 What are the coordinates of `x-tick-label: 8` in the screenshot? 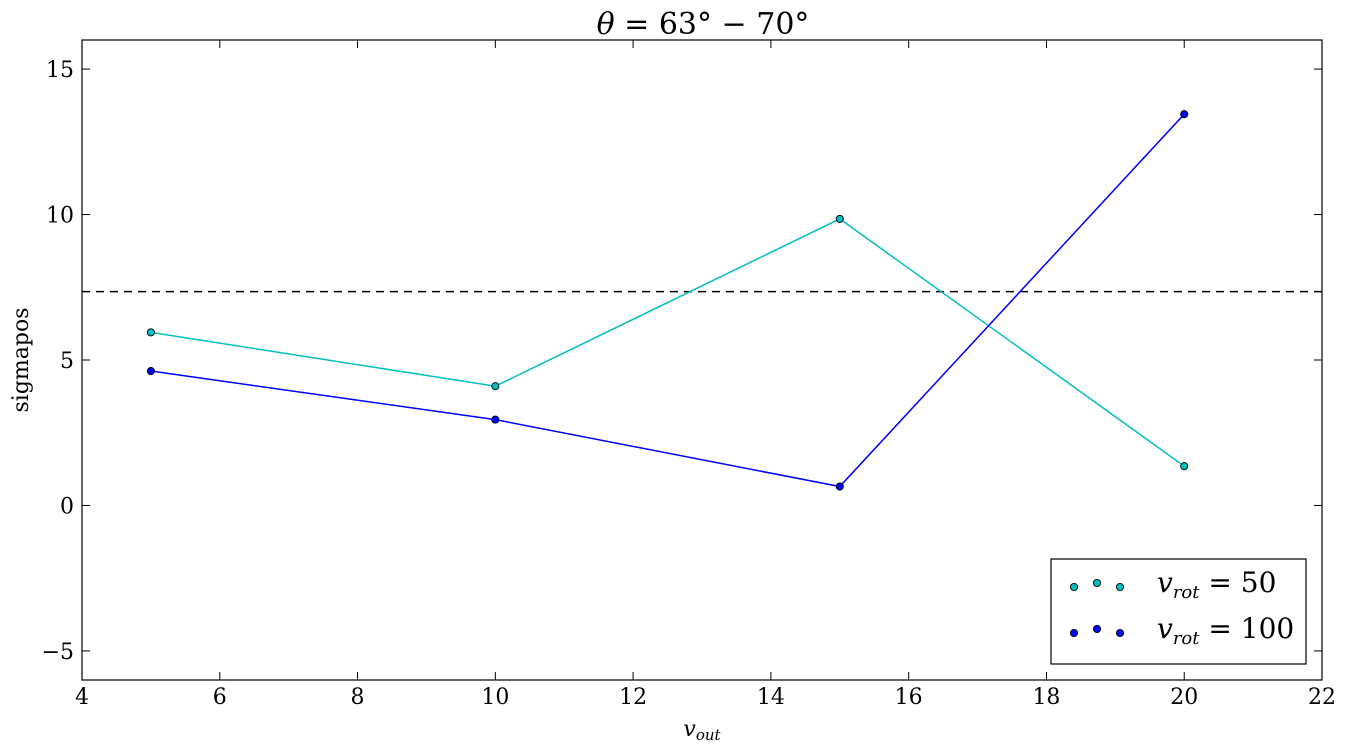 It's located at (358, 697).